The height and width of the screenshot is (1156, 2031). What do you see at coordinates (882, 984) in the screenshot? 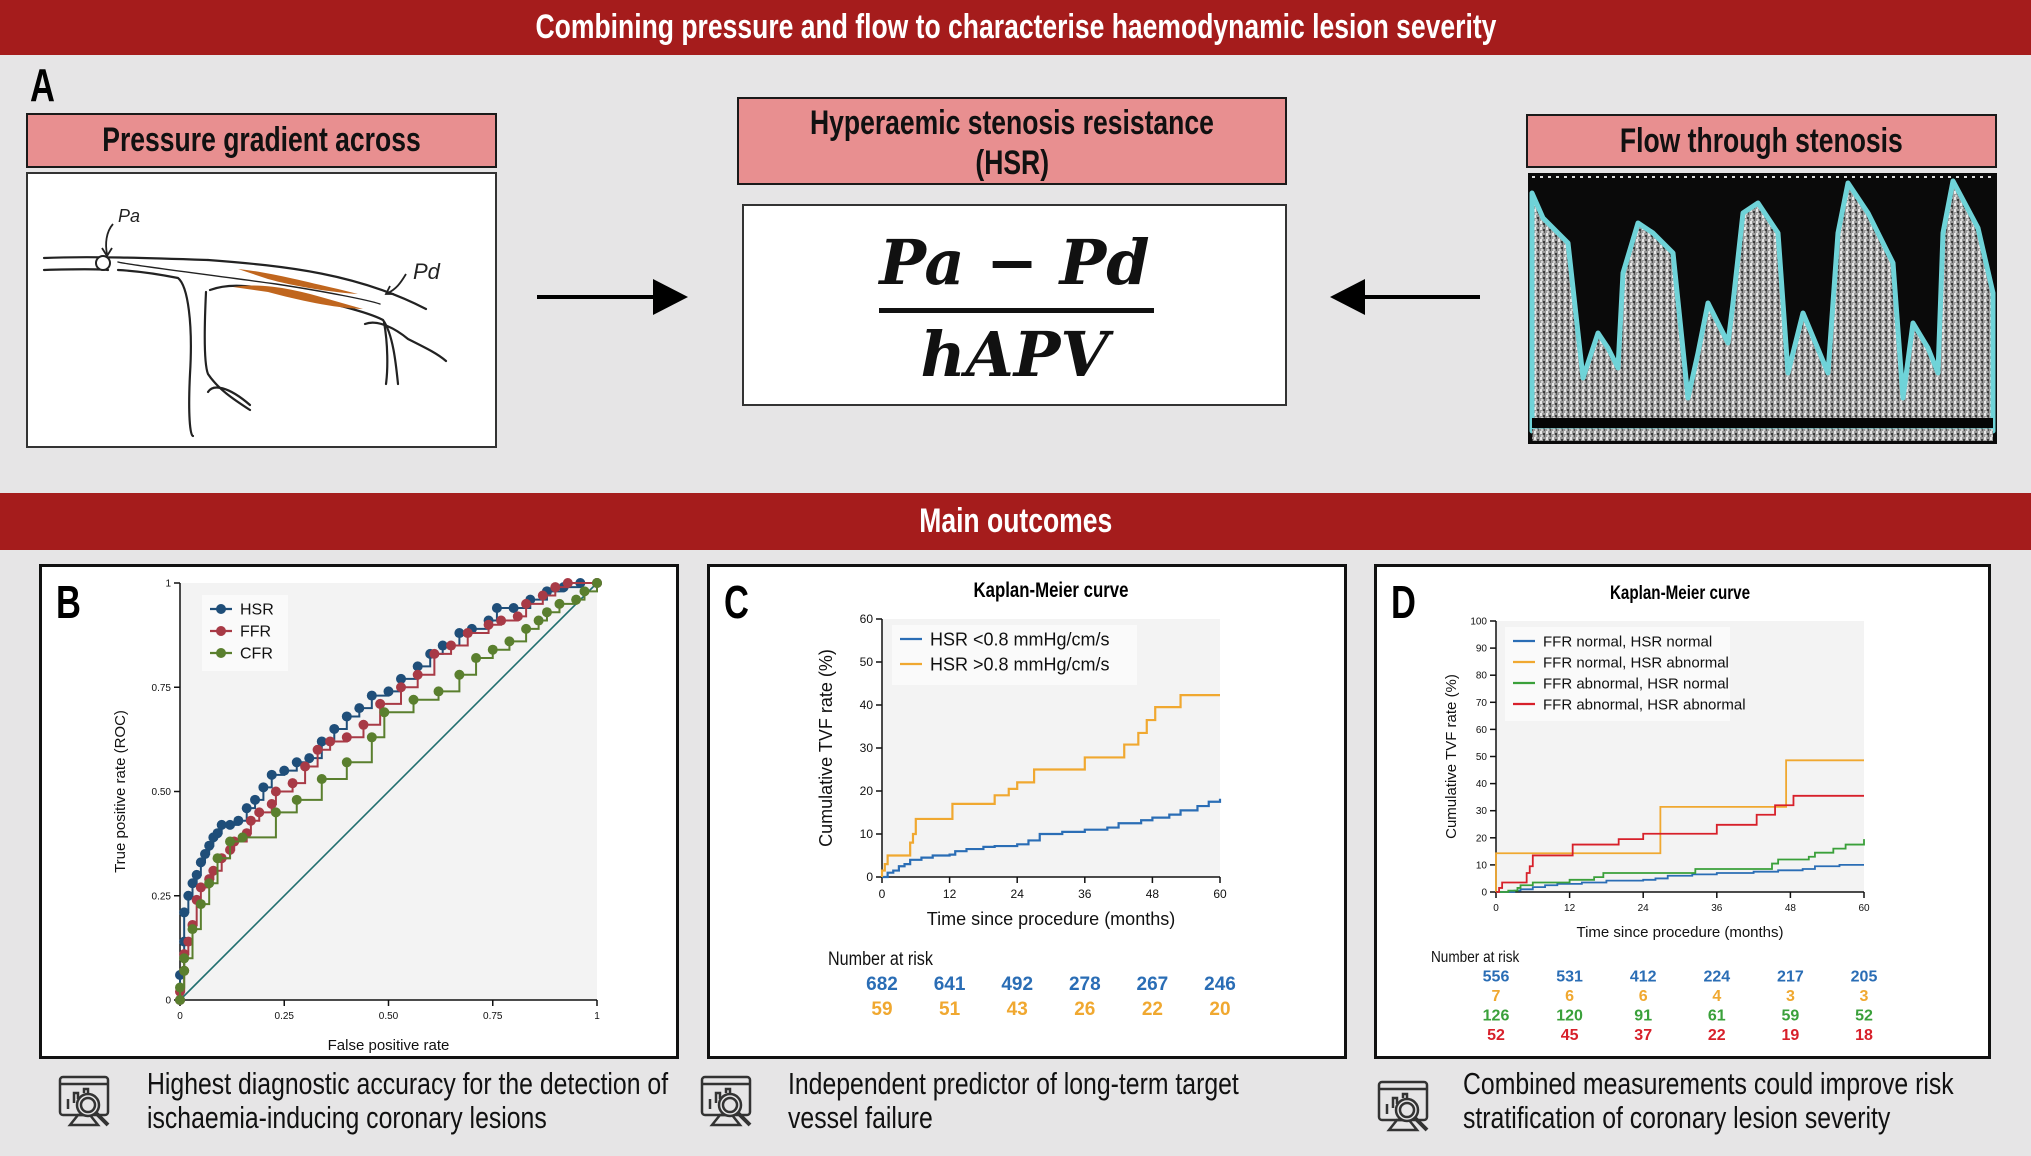
I see `number-at-risk-value: 682` at bounding box center [882, 984].